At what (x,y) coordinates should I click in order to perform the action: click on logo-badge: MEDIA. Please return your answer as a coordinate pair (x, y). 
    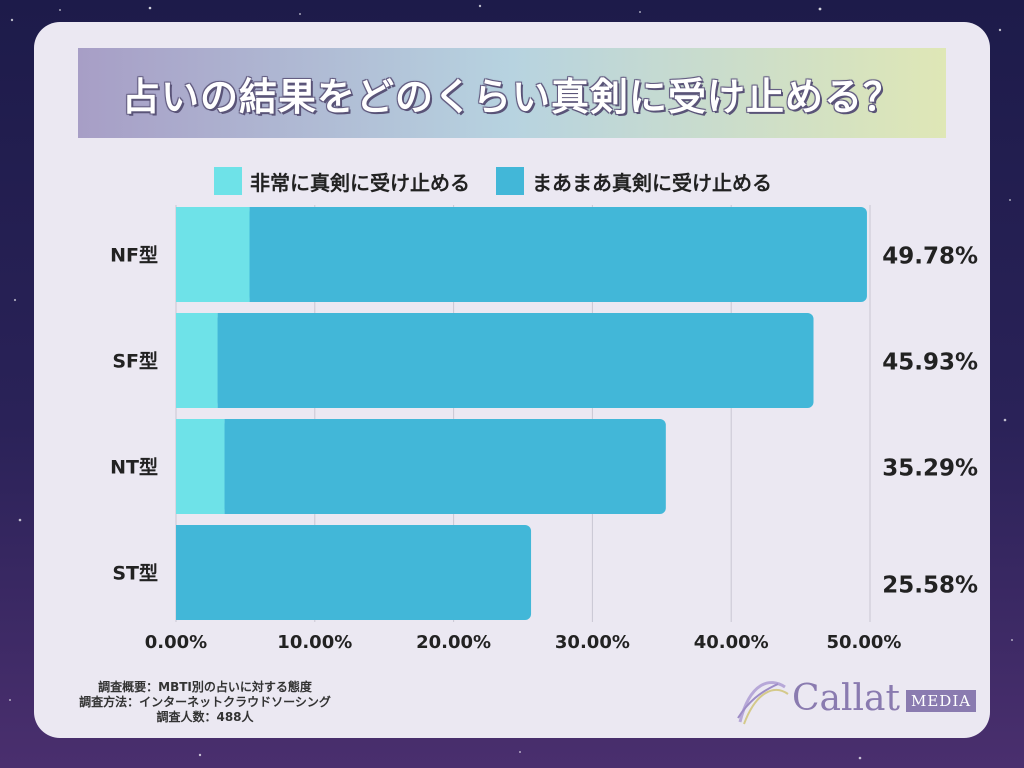
    Looking at the image, I should click on (941, 701).